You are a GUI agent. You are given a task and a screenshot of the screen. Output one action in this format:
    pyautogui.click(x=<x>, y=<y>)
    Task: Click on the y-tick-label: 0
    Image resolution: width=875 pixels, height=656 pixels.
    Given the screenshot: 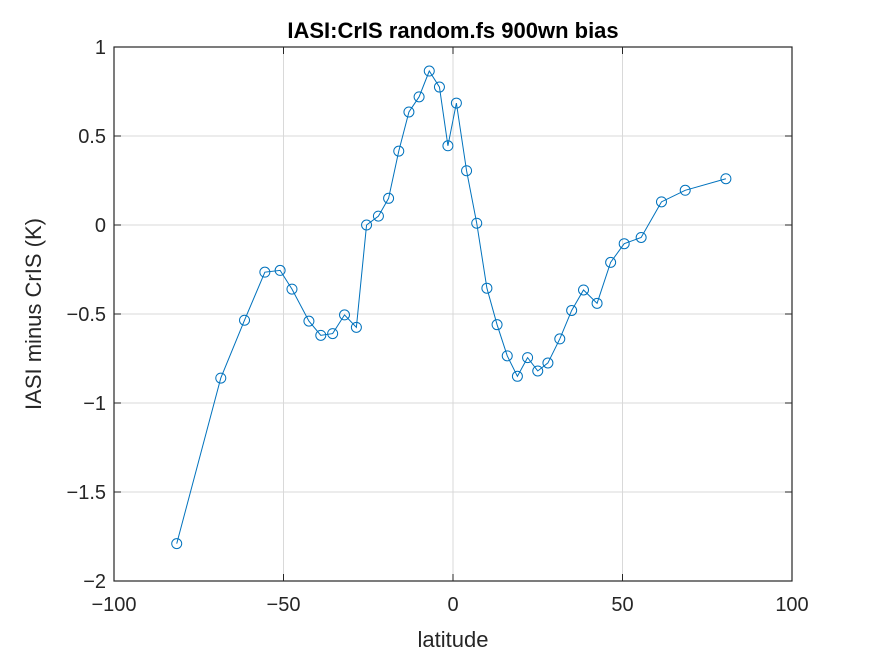 What is the action you would take?
    pyautogui.click(x=100, y=226)
    